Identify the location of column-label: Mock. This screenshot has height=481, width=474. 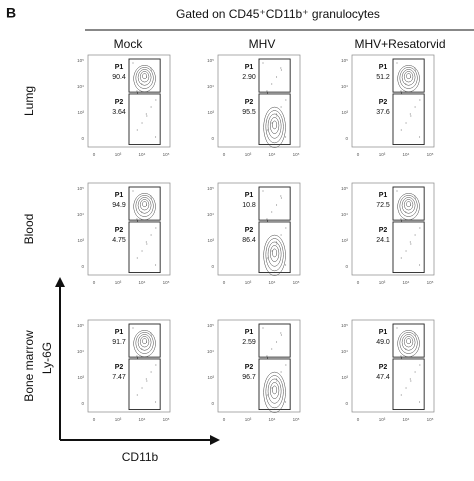
(129, 44).